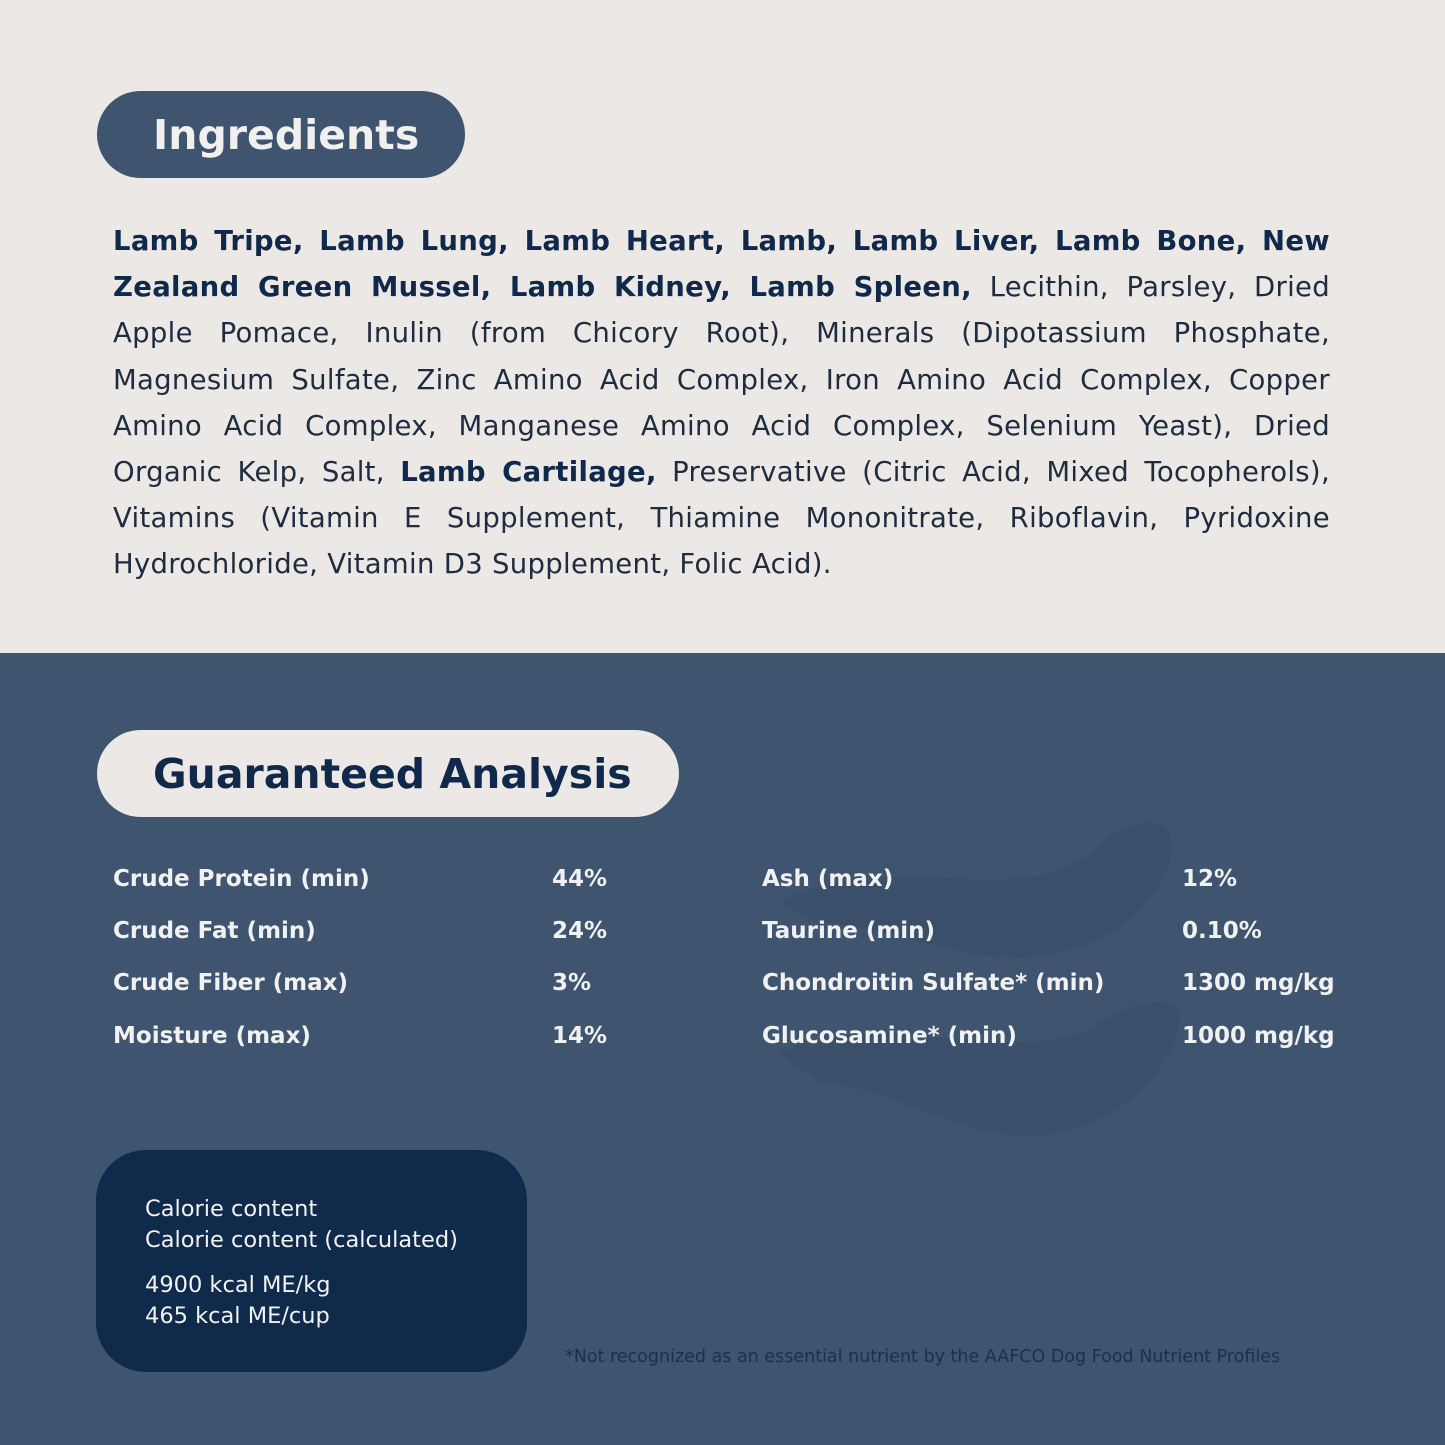 This screenshot has width=1445, height=1445. I want to click on calorie-label-calculated: Calorie content (calculated), so click(301, 1240).